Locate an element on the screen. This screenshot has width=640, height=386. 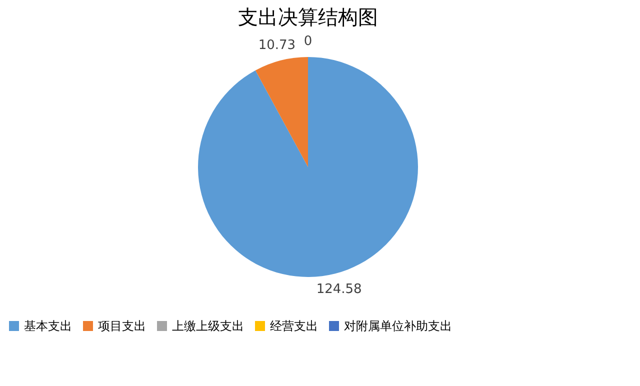
text: 0 is located at coordinates (308, 41).